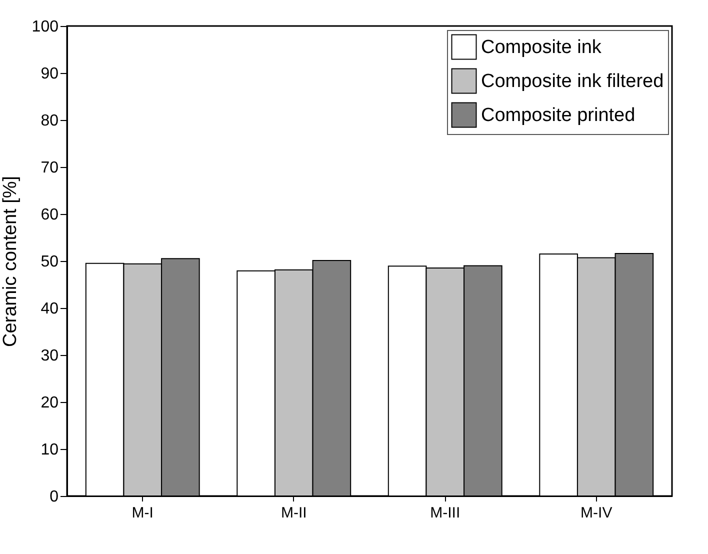 The height and width of the screenshot is (554, 708). What do you see at coordinates (541, 47) in the screenshot?
I see `legend-label: Composite ink` at bounding box center [541, 47].